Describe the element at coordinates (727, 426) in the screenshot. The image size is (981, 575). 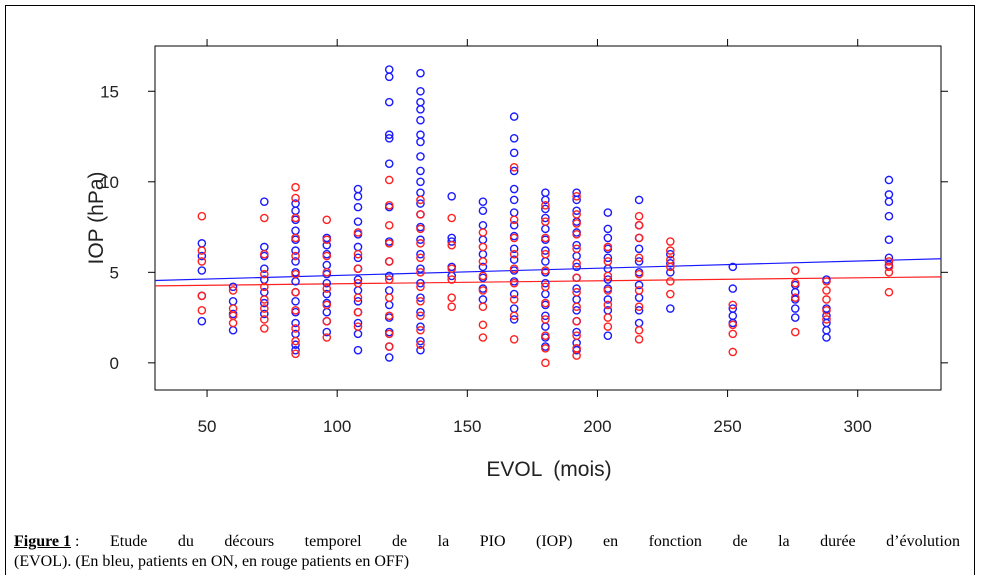
I see `x-tick-label: 250` at that location.